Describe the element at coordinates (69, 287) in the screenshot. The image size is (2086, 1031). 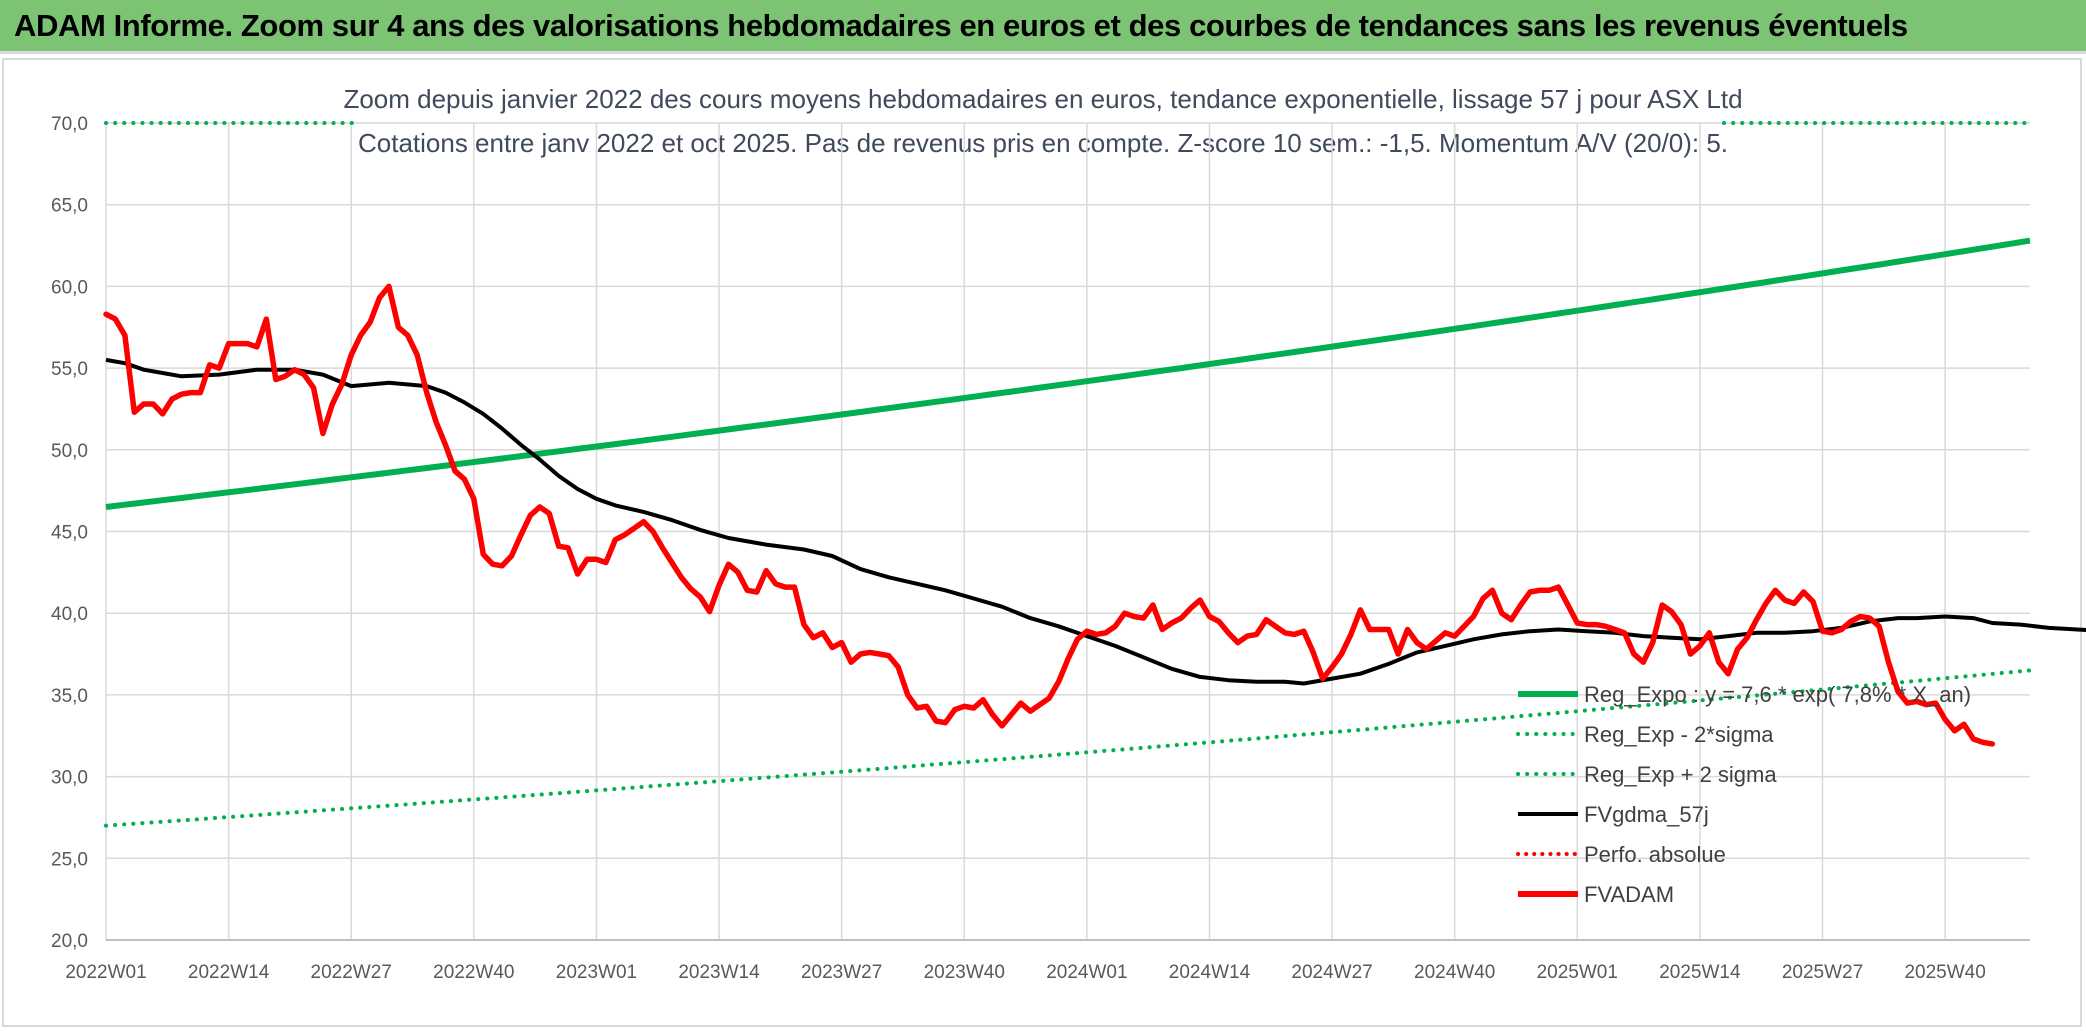
I see `y-tick-label: 60,0` at that location.